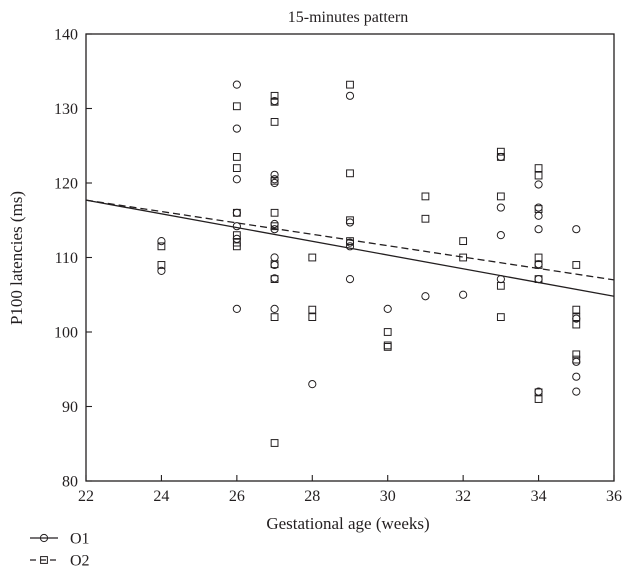  Describe the element at coordinates (161, 496) in the screenshot. I see `x-tick-label: 24` at that location.